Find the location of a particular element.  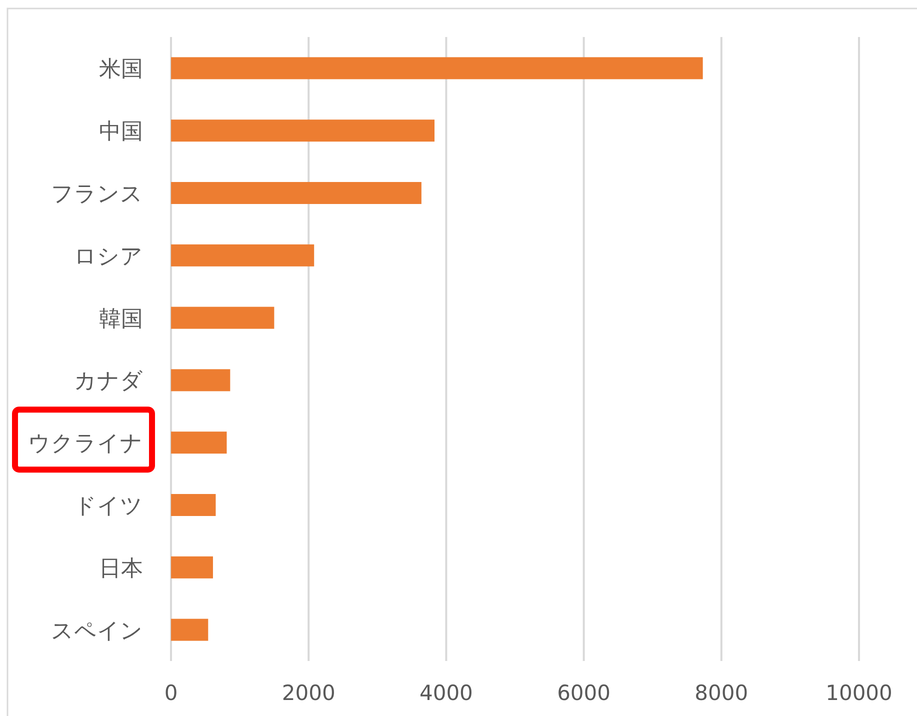

x-tick-label: 10000 is located at coordinates (859, 693).